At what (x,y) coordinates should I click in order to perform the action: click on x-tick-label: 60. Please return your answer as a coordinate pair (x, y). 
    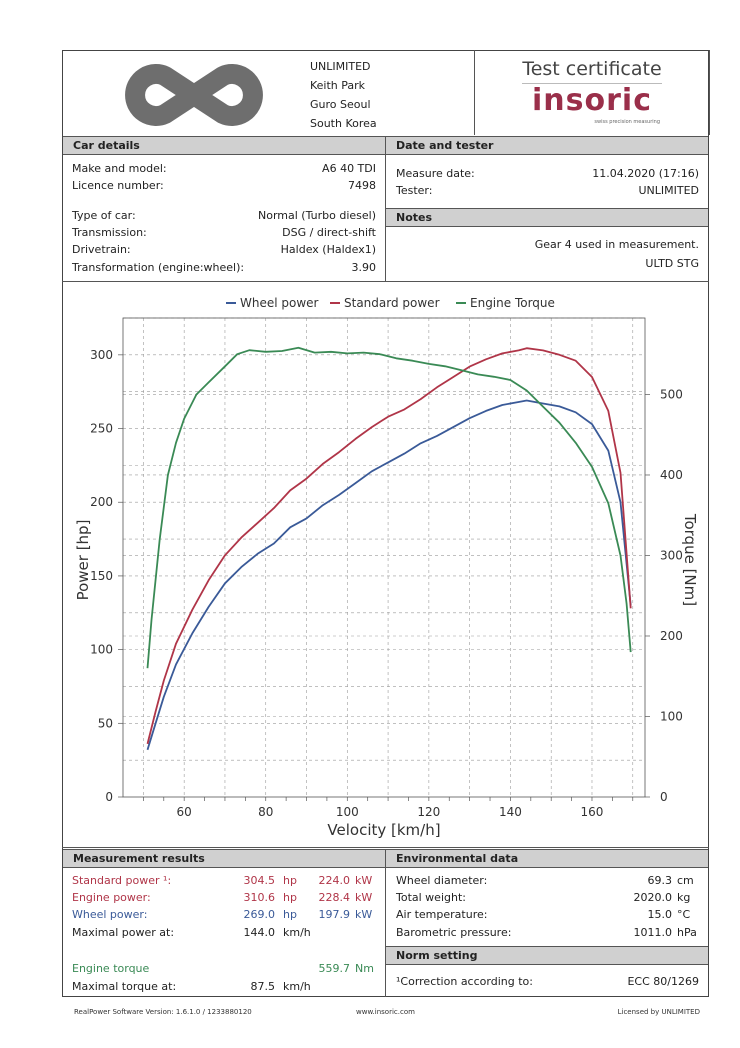
    Looking at the image, I should click on (184, 812).